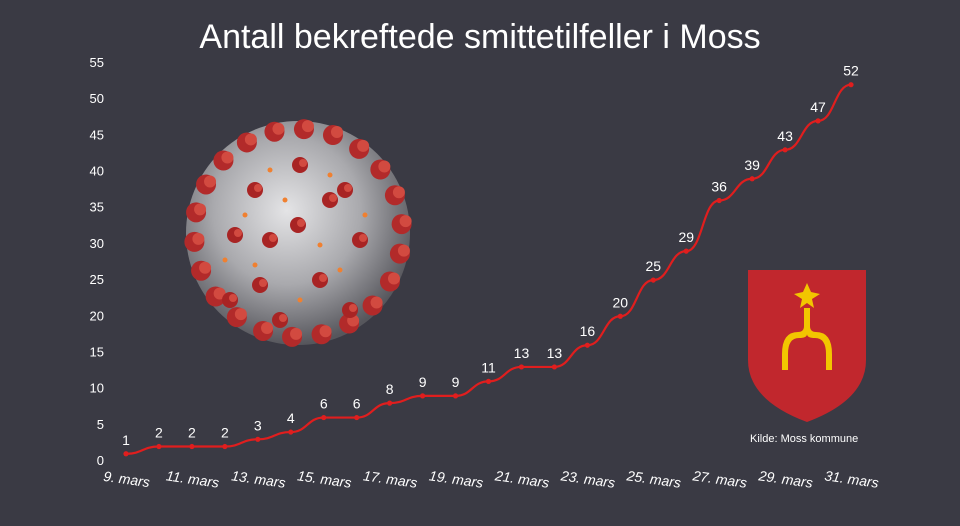  Describe the element at coordinates (258, 425) in the screenshot. I see `data-label: 3` at that location.